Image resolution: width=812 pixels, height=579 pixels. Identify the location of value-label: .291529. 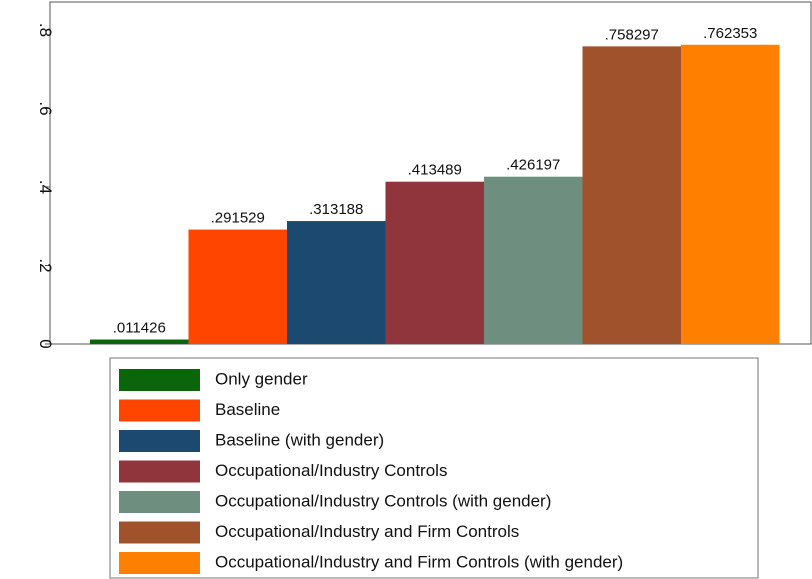
(238, 218).